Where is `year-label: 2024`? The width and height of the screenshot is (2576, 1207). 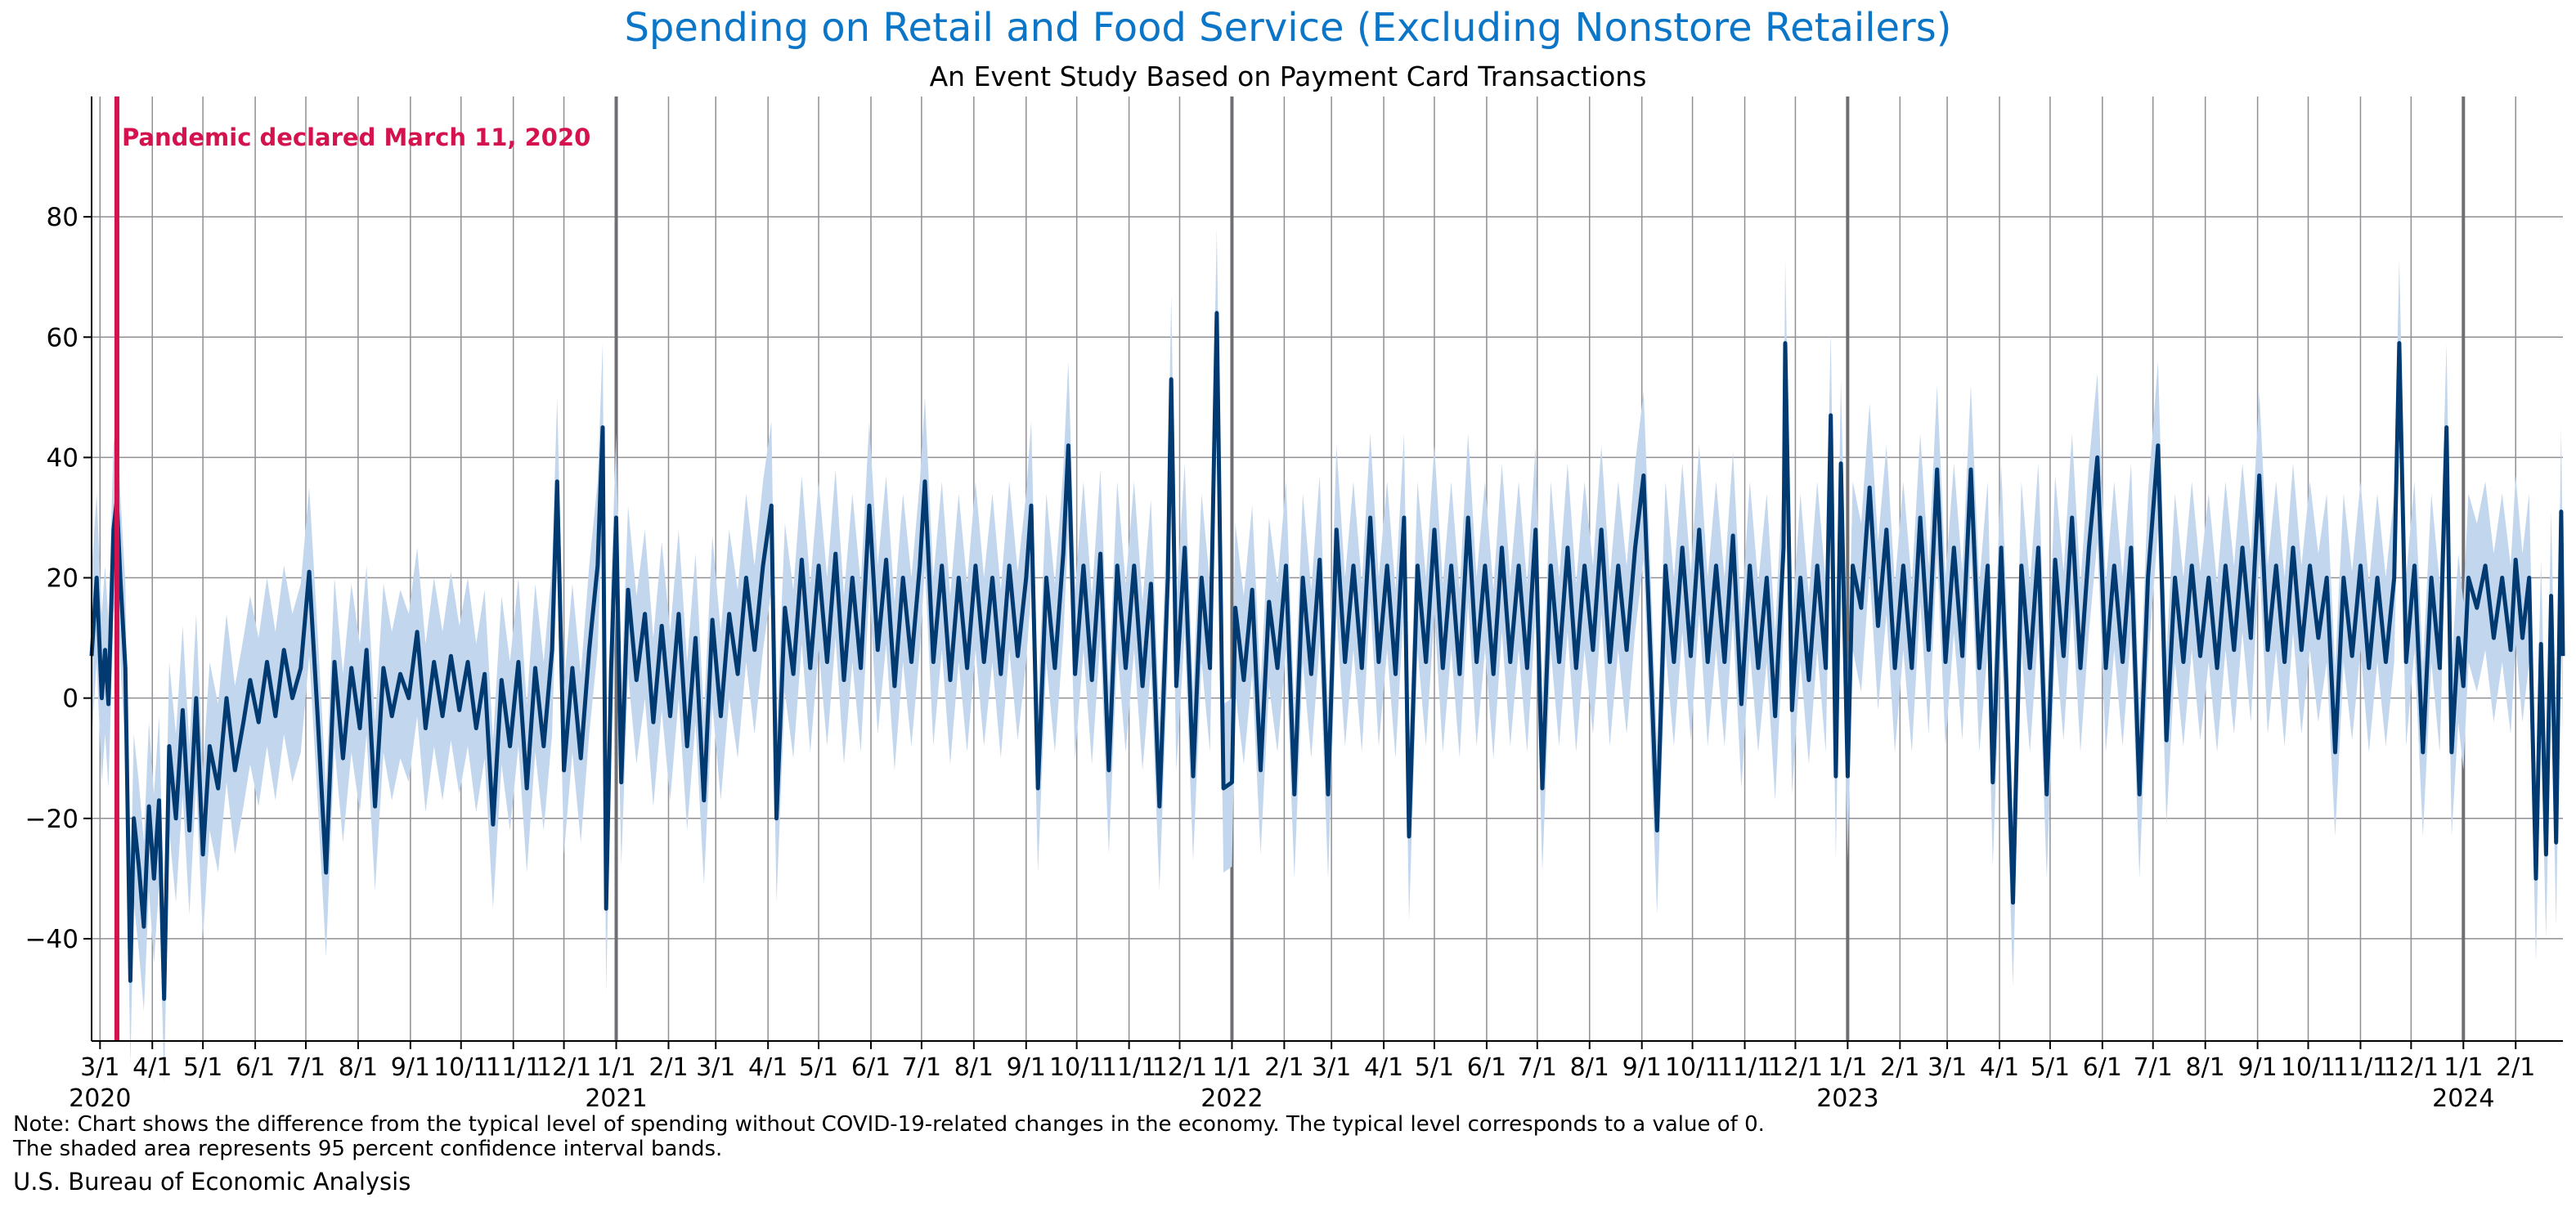
year-label: 2024 is located at coordinates (2463, 1099).